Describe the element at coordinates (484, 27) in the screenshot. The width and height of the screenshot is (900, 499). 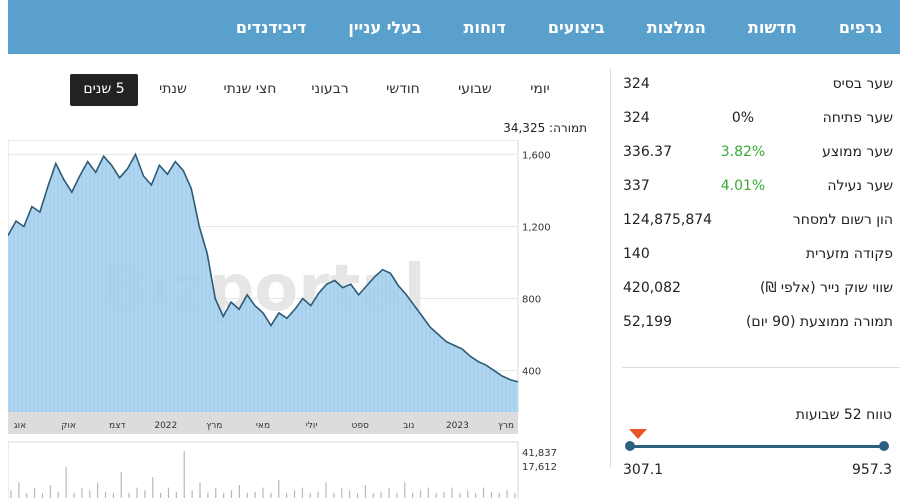
I see `nav-item-reports: דוחות` at that location.